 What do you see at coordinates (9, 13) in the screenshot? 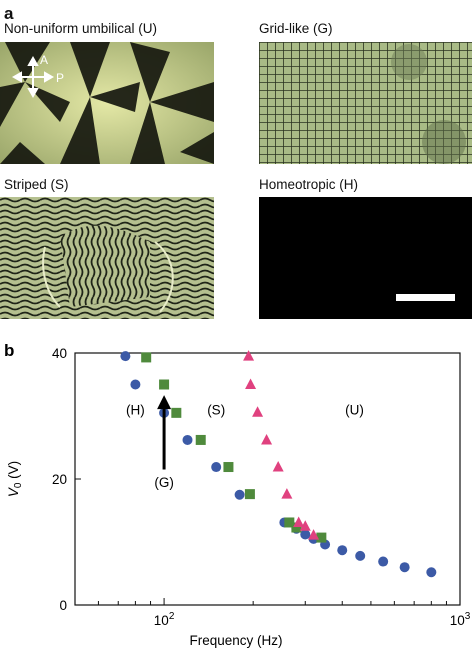
I see `panel-a-label: a` at bounding box center [9, 13].